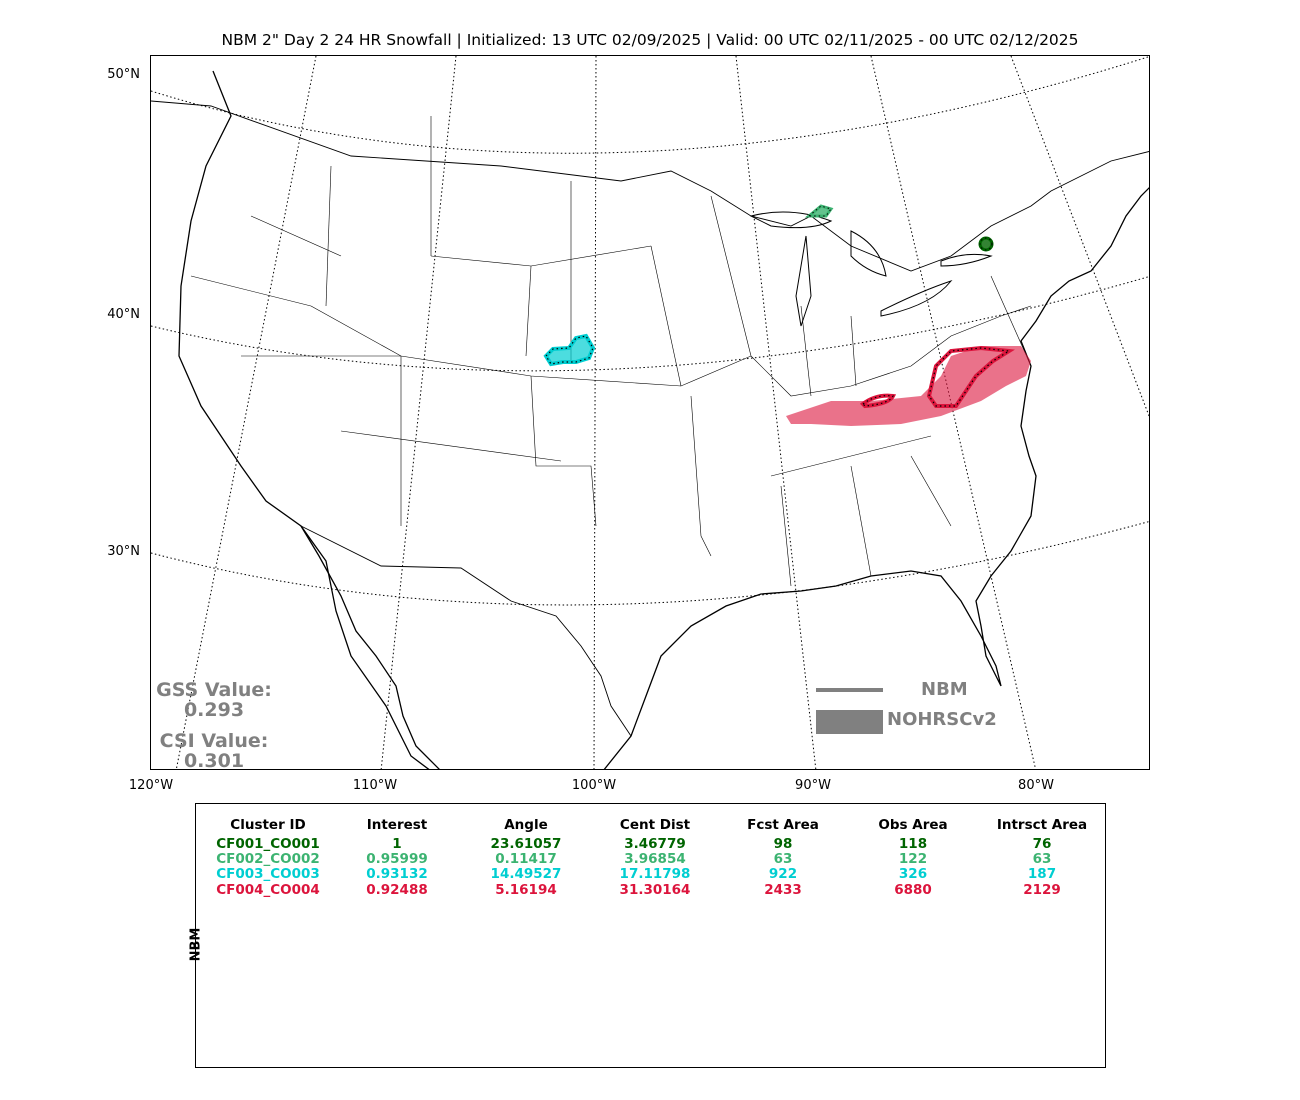 This screenshot has width=1300, height=1100. Describe the element at coordinates (526, 825) in the screenshot. I see `col-header-angle: Angle` at that location.